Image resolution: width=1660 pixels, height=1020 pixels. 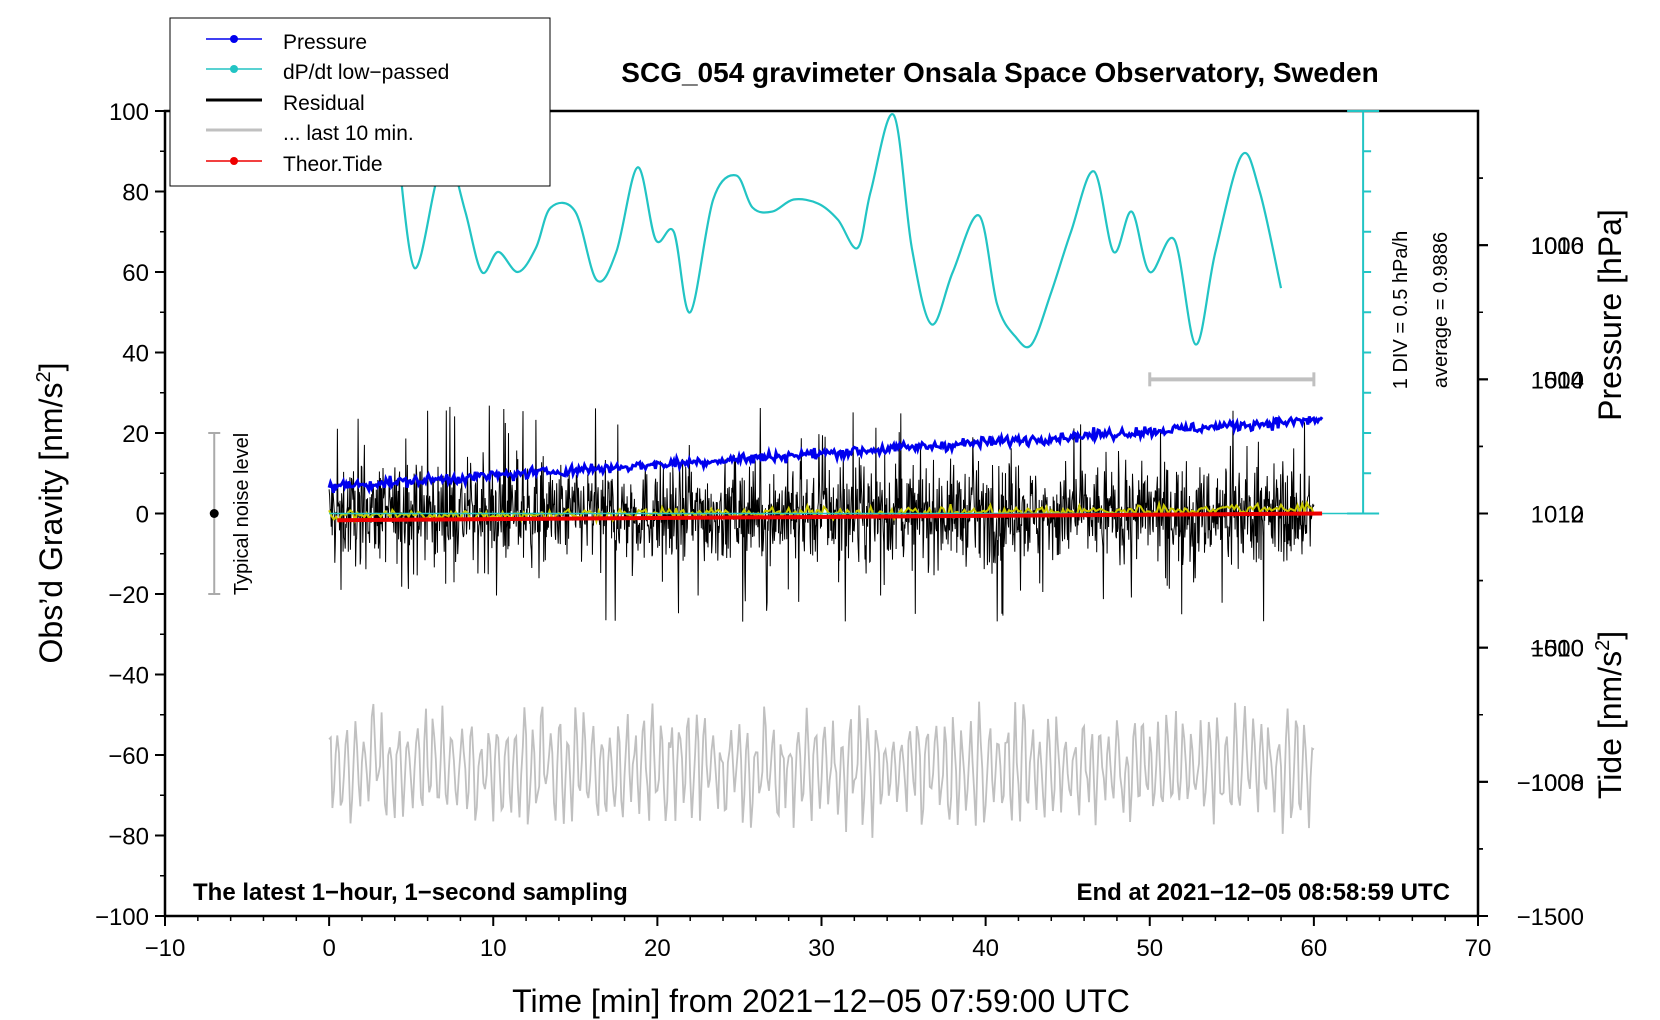 I want to click on ddp-div-label: 1 DIV = 0.5 hPa/h, so click(x=1401, y=310).